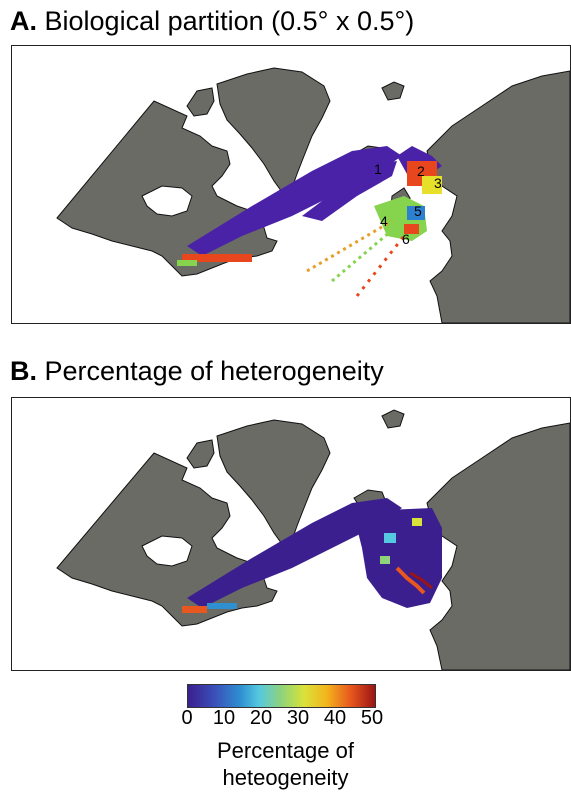 This screenshot has height=797, width=571. Describe the element at coordinates (399, 558) in the screenshot. I see `heterogeneity-europe-shelf` at that location.